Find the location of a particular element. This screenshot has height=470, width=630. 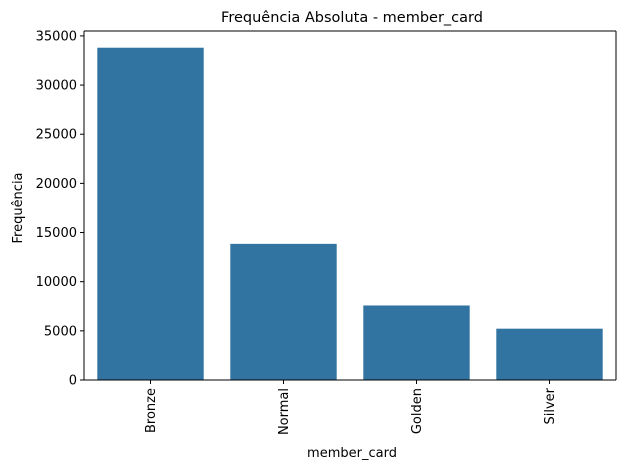

x-ticks: Bronze Normal Golden Silver is located at coordinates (351, 407).